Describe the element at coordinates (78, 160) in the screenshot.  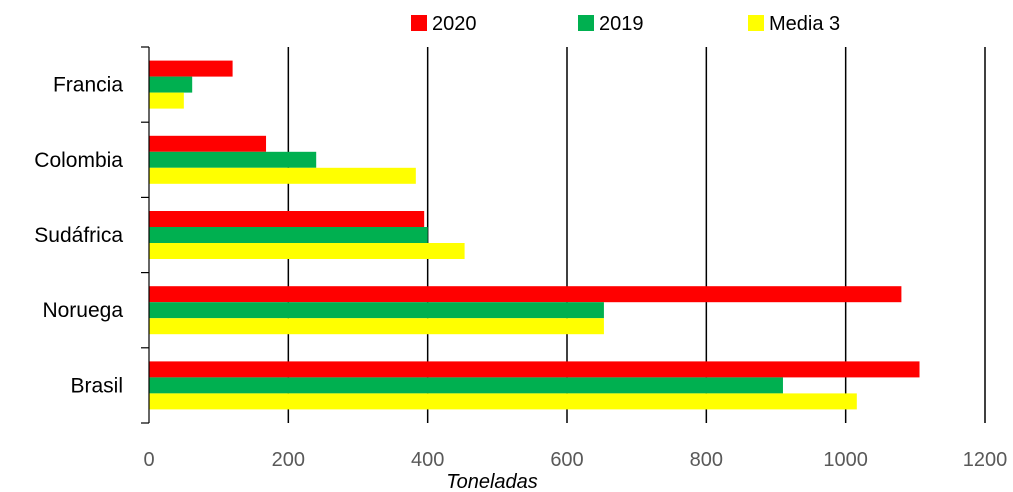
I see `y-category-label: Colombia` at that location.